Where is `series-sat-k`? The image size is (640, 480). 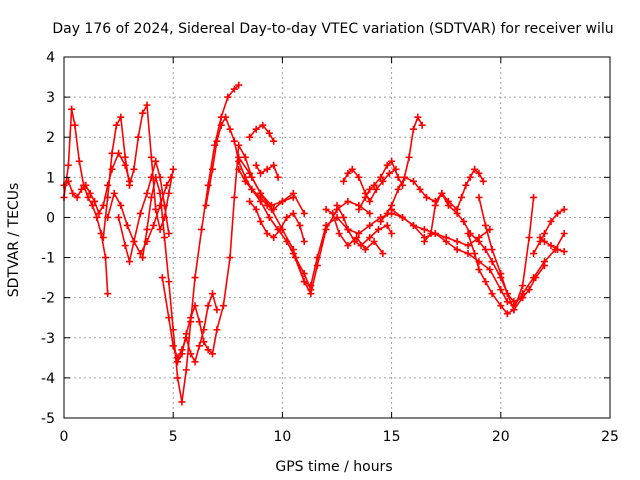
series-sat-k is located at coordinates (266, 189).